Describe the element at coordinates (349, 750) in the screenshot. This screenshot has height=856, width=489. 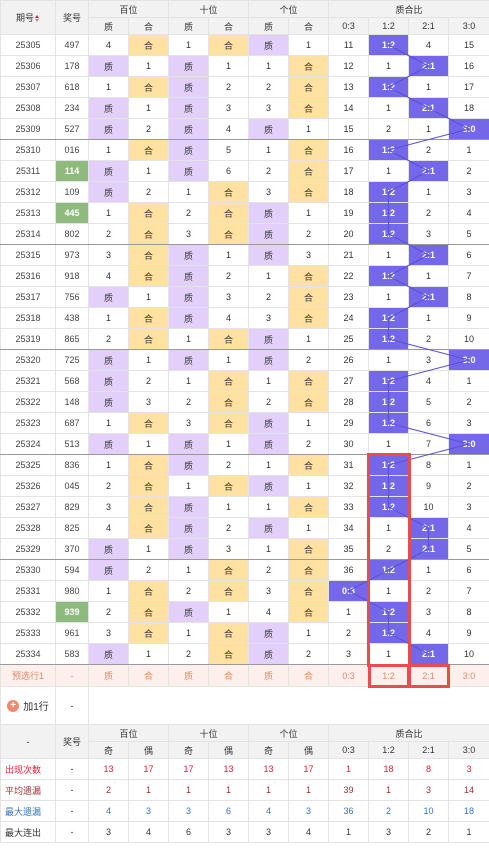
I see `stats-ratio-col: 0:3` at that location.